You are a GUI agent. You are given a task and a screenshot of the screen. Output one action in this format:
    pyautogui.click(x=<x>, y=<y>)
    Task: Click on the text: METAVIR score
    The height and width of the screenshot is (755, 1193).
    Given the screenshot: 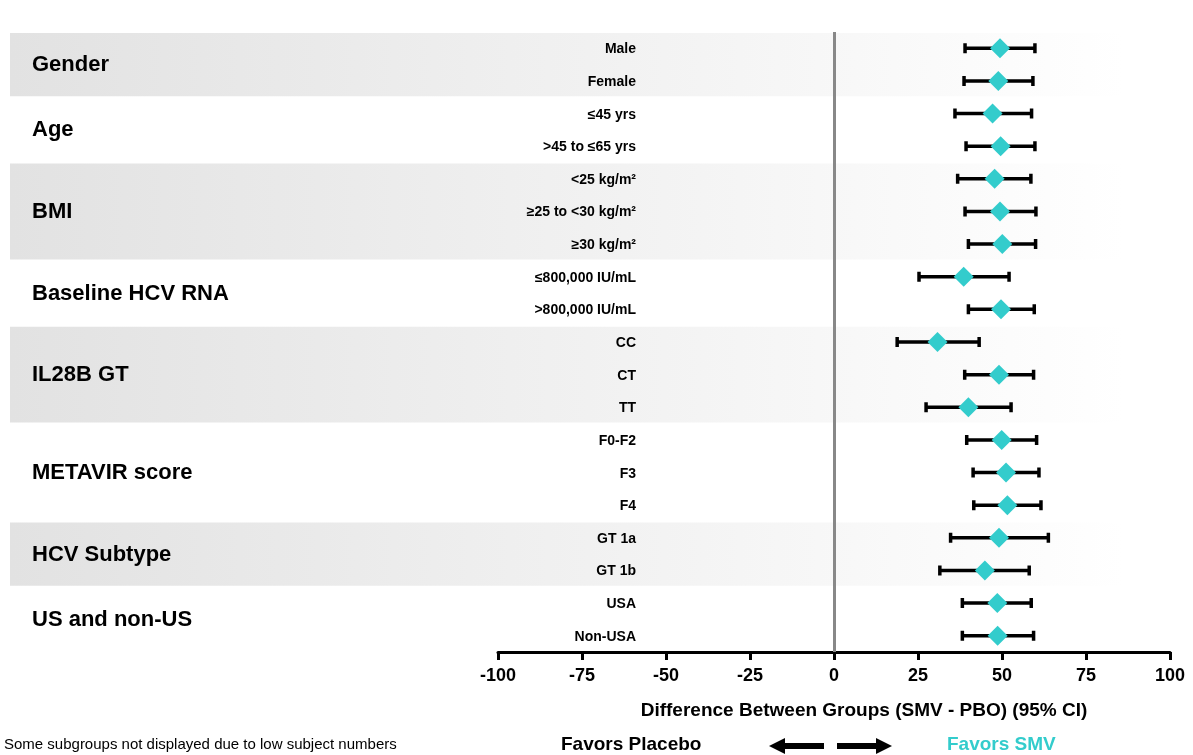 What is the action you would take?
    pyautogui.click(x=112, y=472)
    